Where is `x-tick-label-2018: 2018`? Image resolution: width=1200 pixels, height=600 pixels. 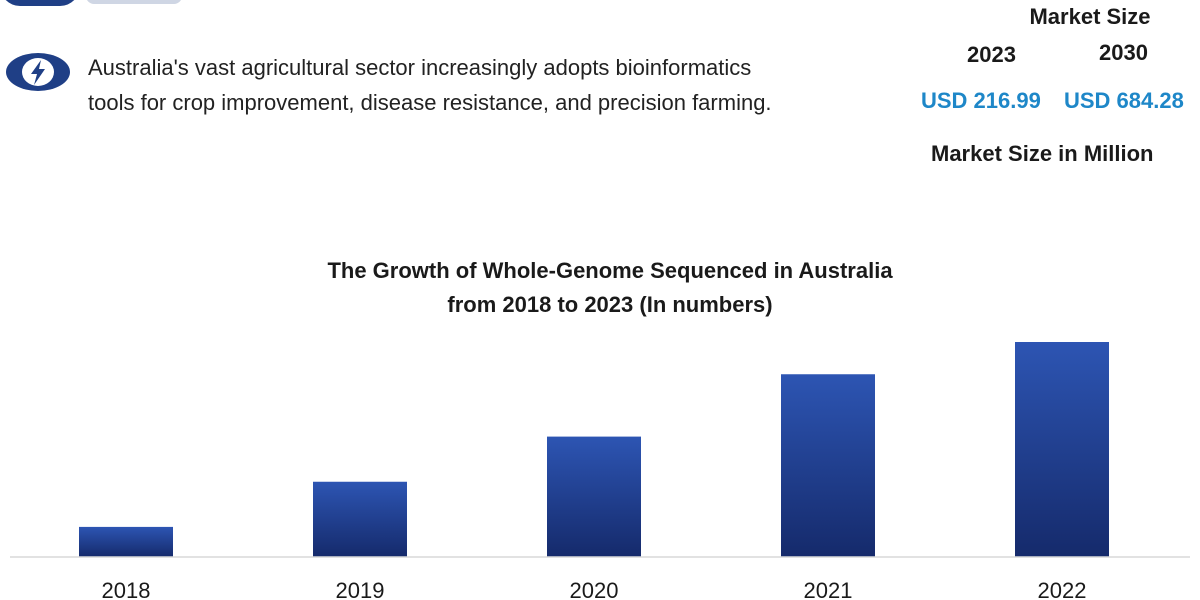 x-tick-label-2018: 2018 is located at coordinates (126, 589).